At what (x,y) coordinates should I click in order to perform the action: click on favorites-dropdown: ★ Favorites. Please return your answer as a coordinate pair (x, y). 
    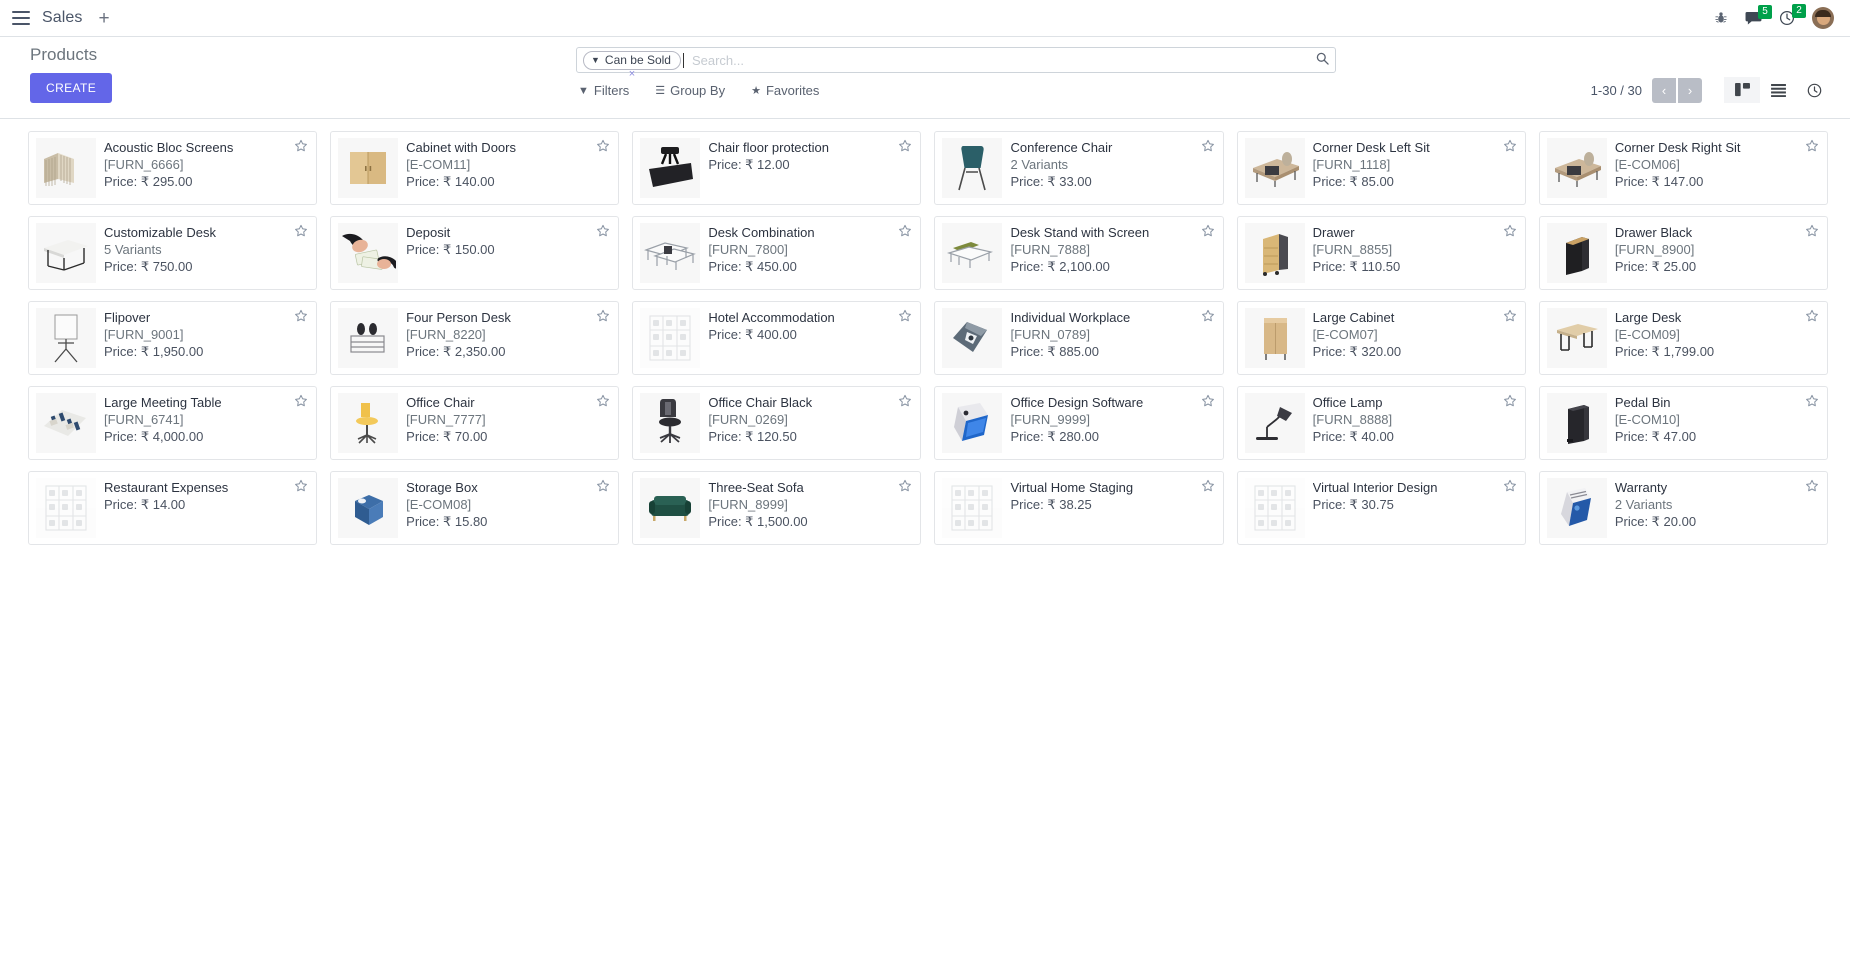
    Looking at the image, I should click on (785, 90).